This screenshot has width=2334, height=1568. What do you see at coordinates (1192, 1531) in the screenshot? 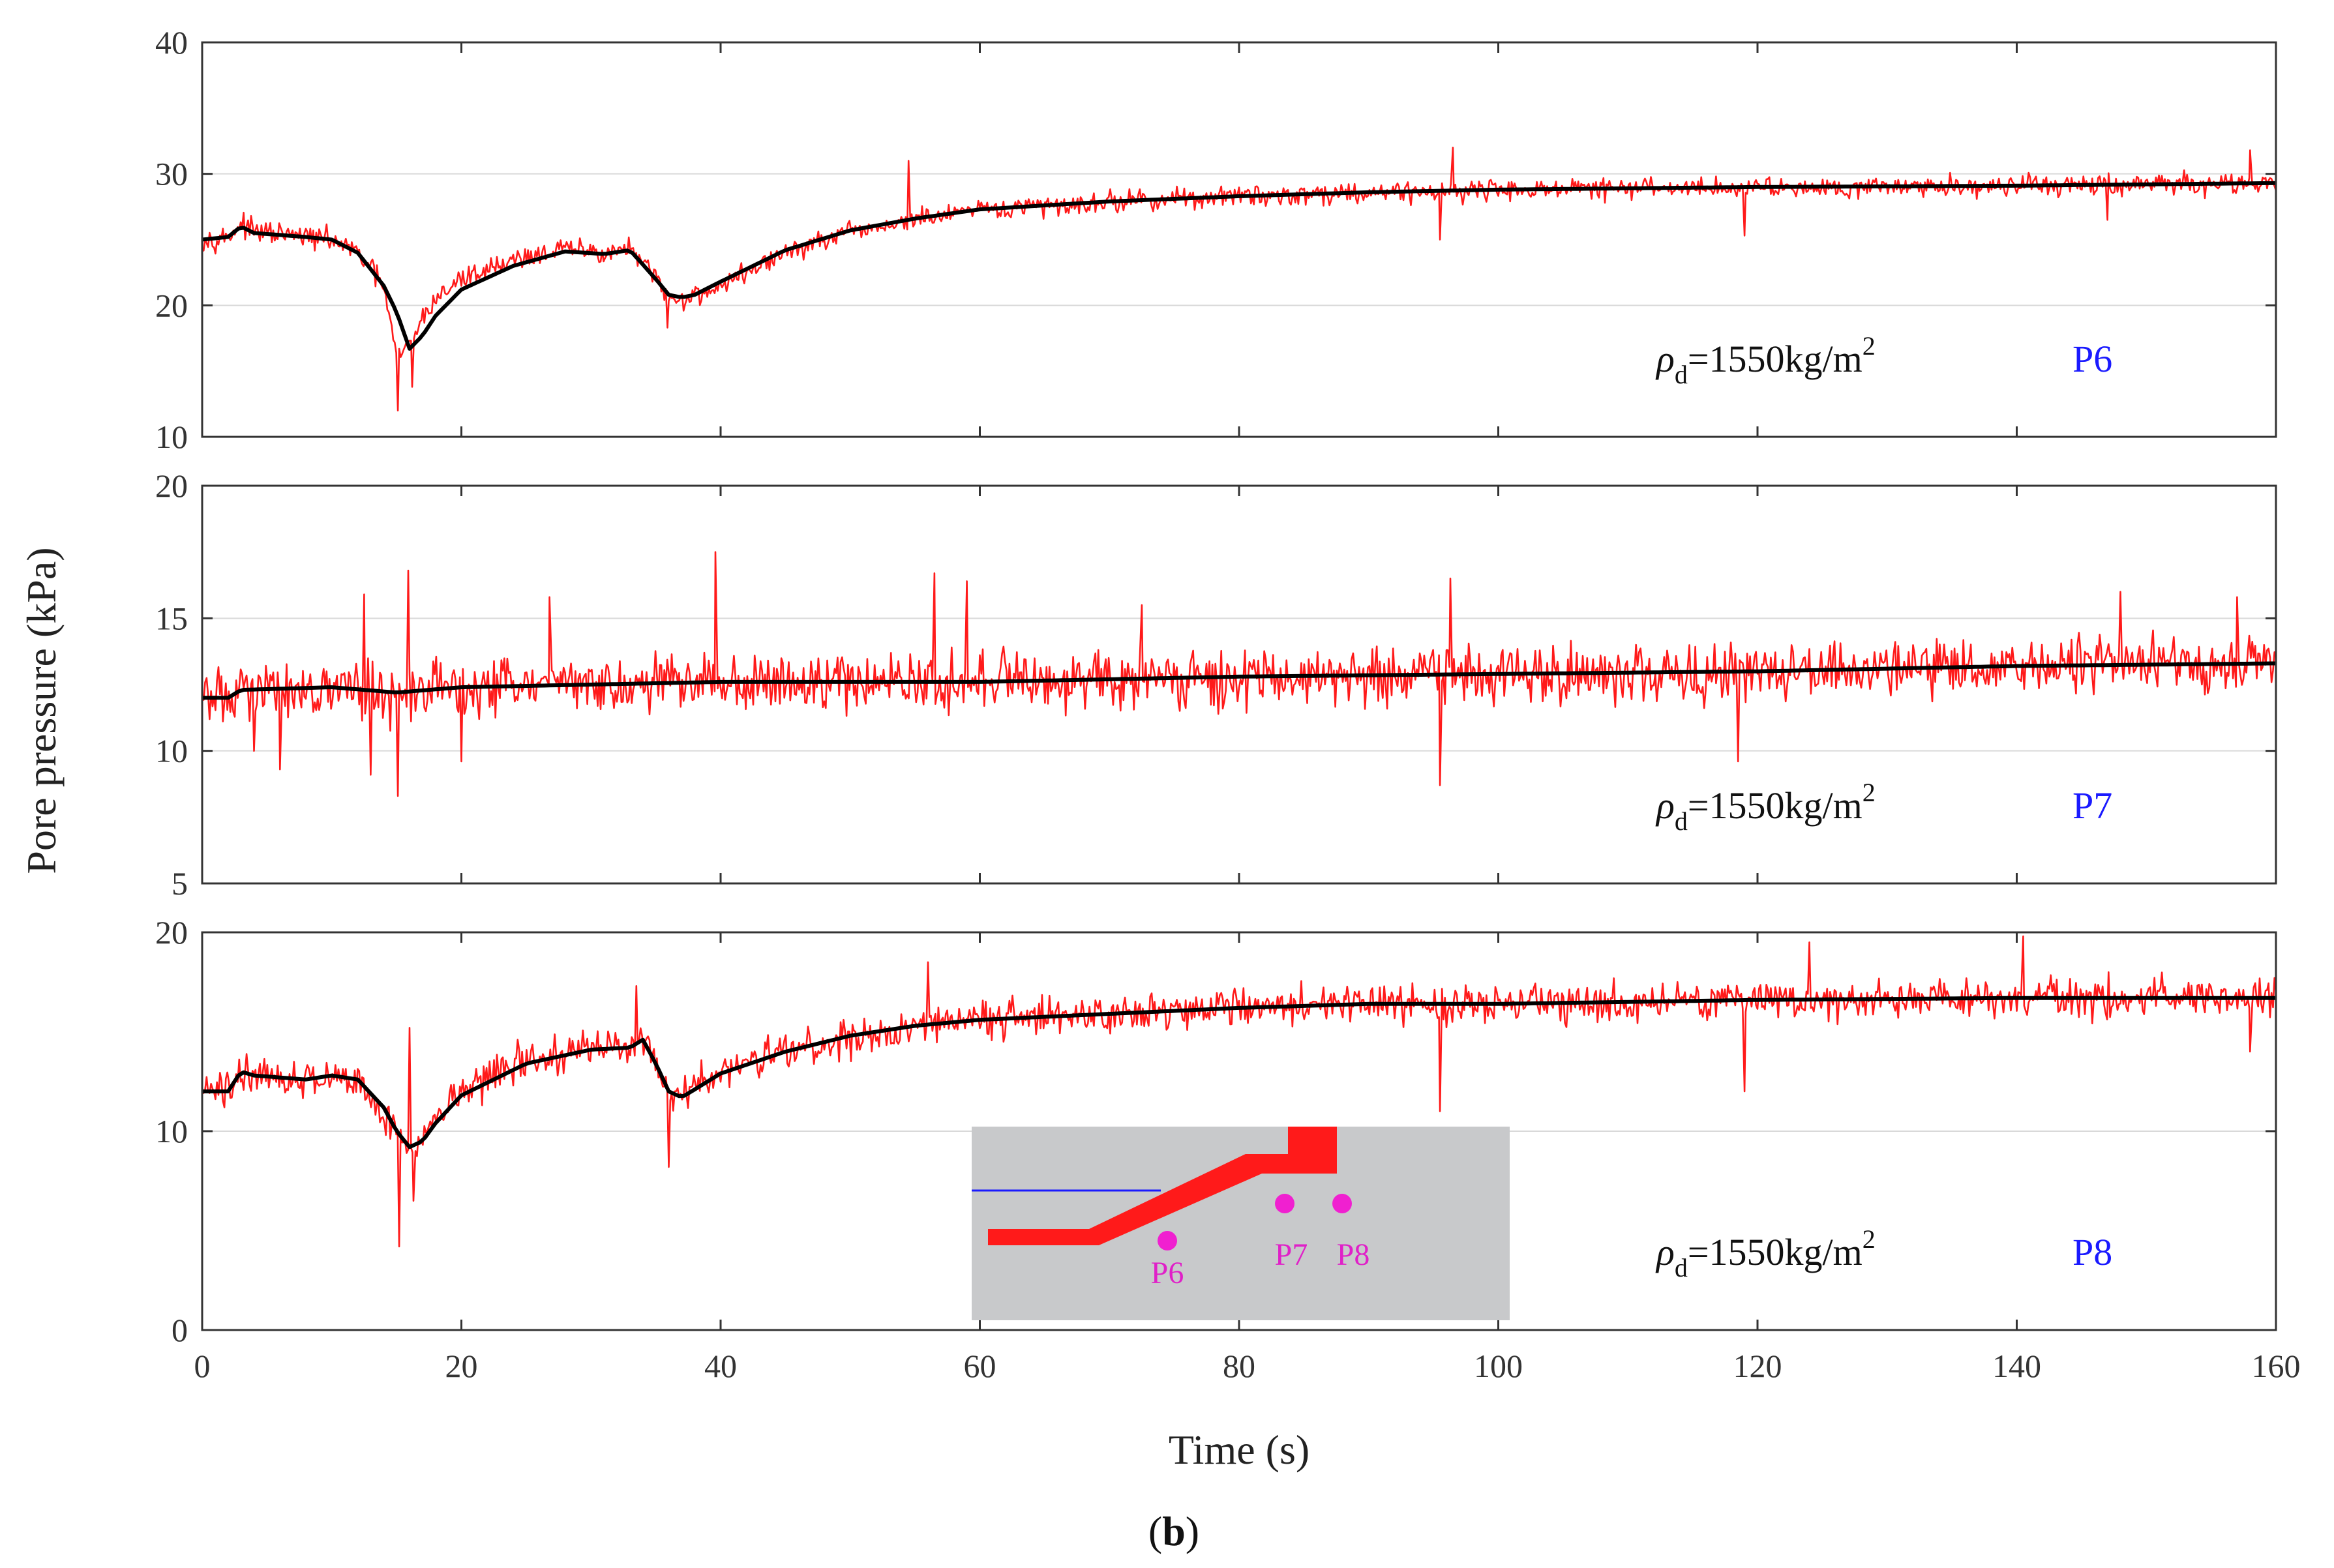
I see `caption-close: )` at bounding box center [1192, 1531].